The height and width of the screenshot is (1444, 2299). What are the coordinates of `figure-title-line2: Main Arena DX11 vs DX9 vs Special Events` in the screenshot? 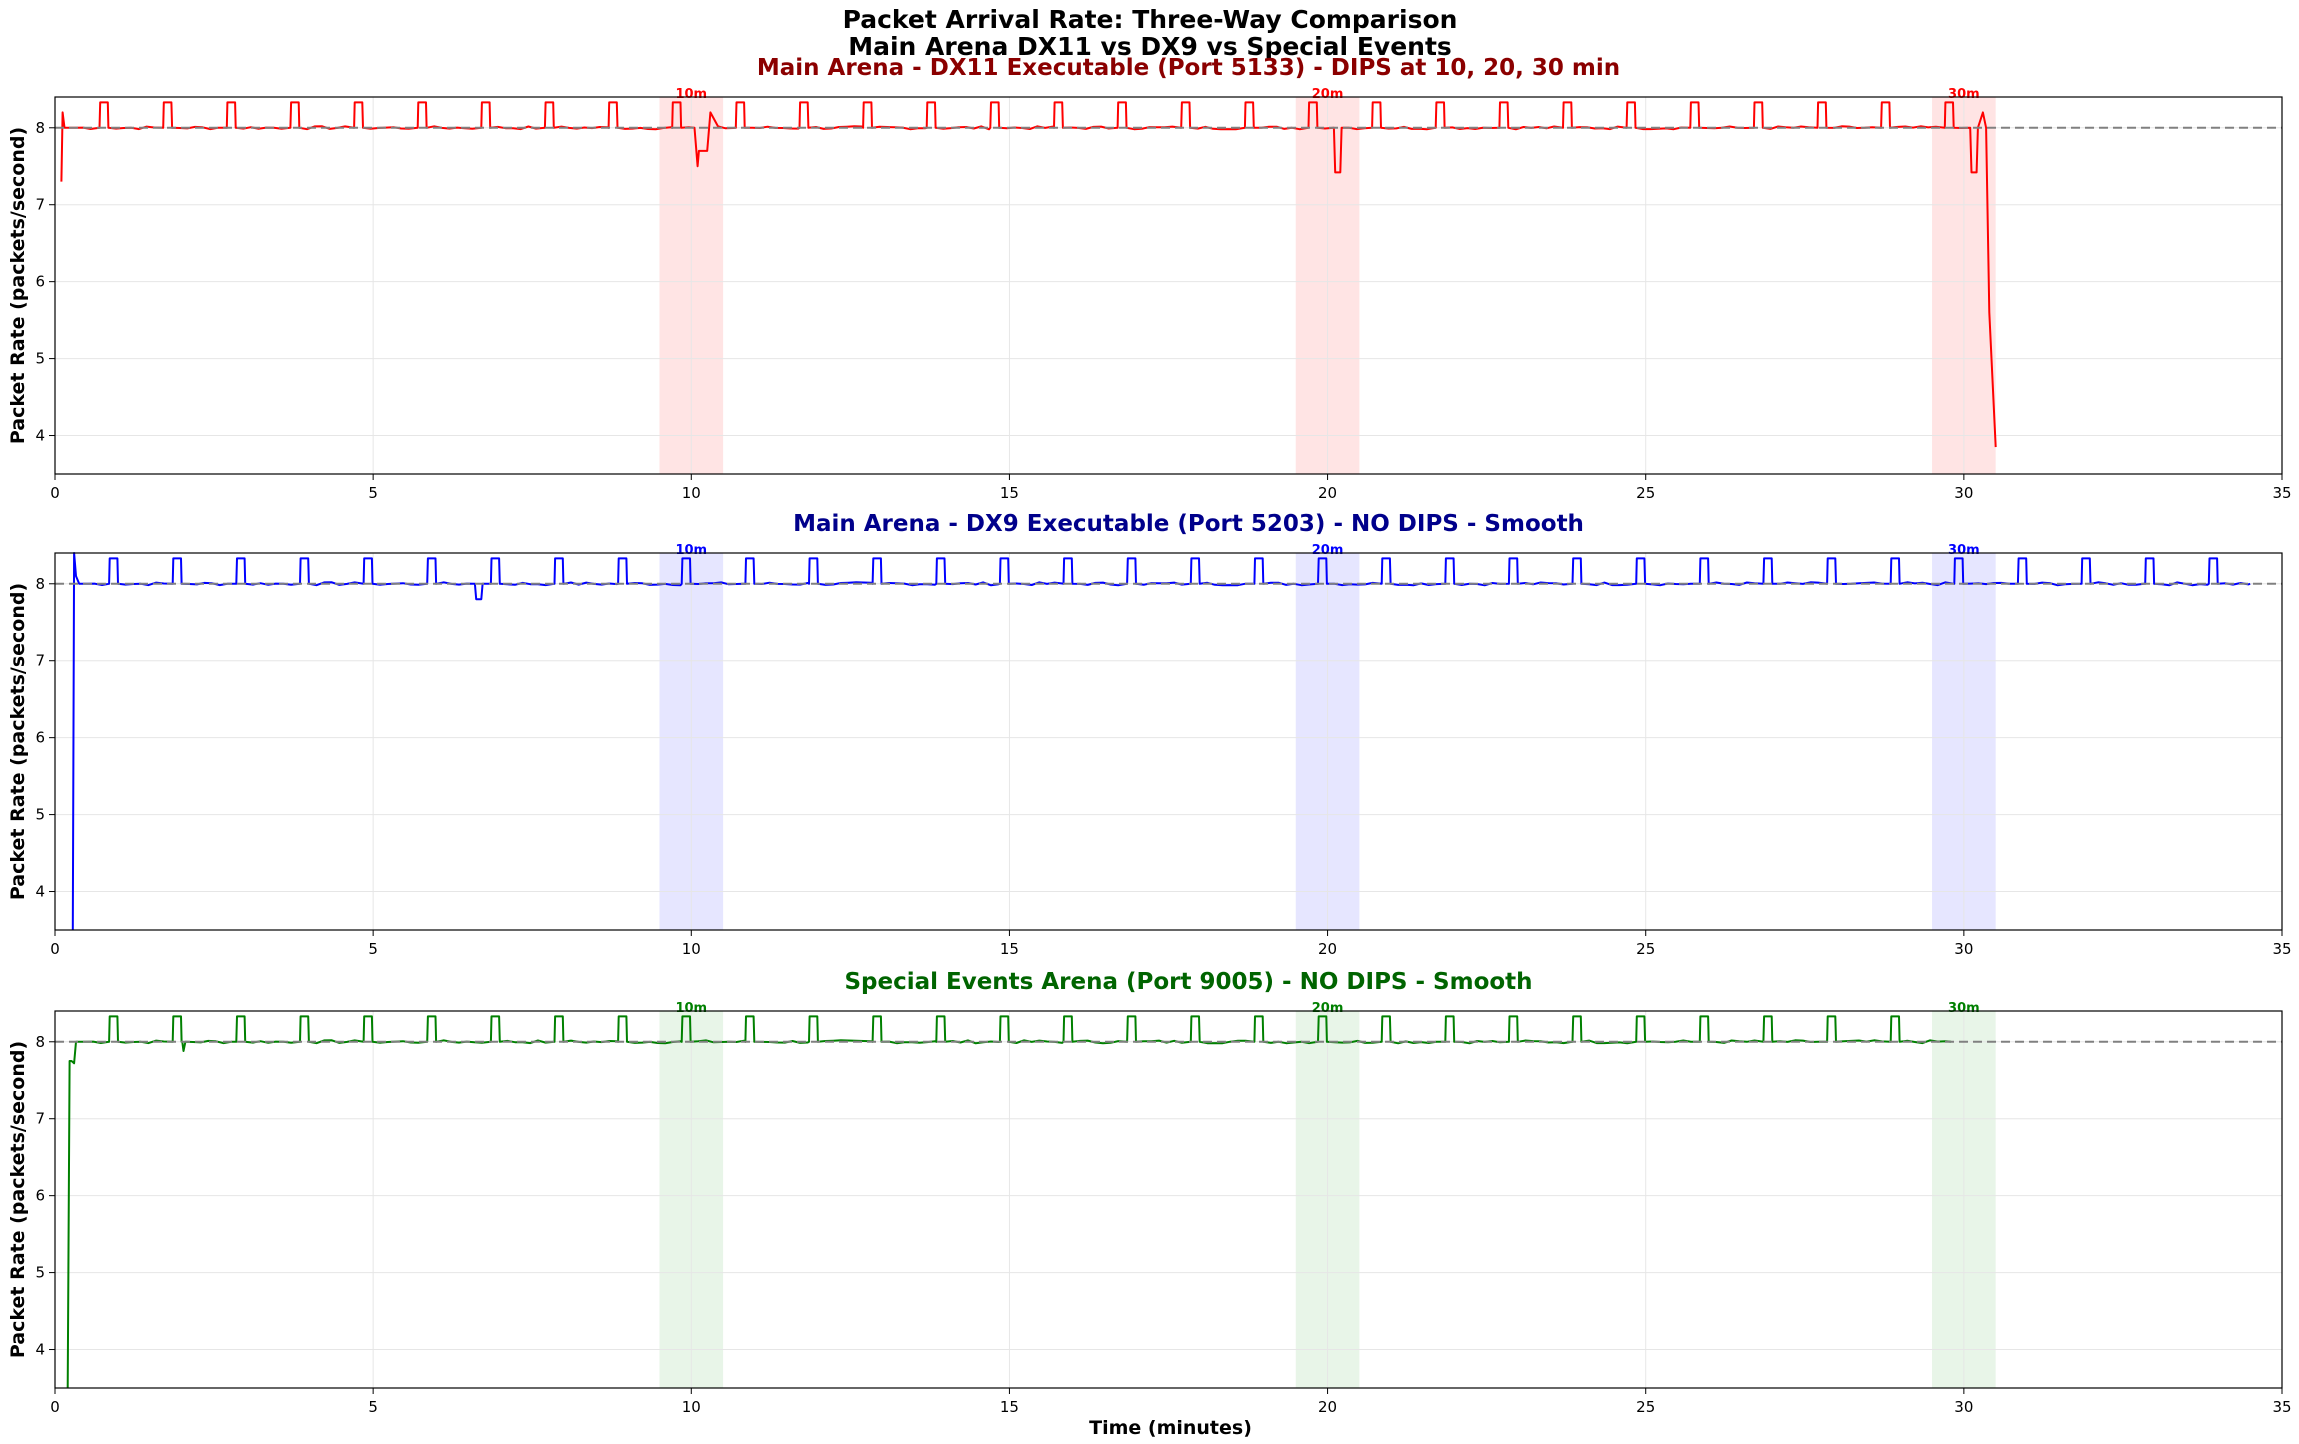 It's located at (1150, 46).